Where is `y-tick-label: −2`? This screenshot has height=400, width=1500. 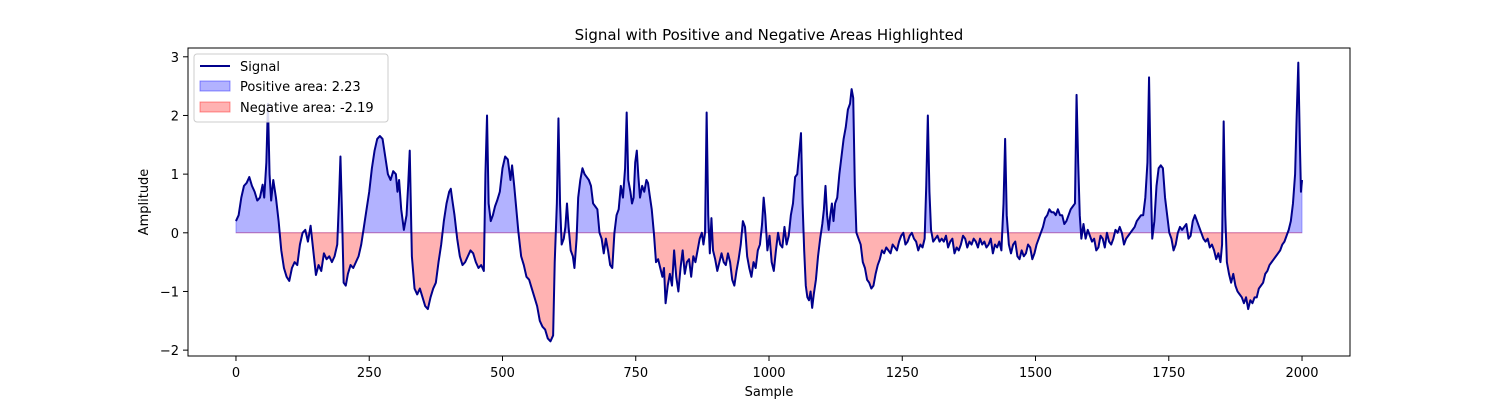 y-tick-label: −2 is located at coordinates (169, 351).